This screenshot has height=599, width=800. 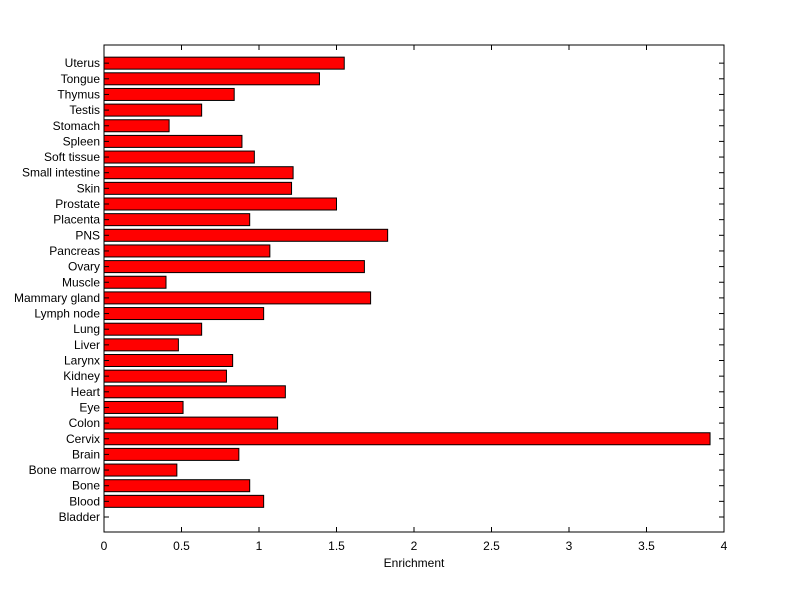 I want to click on y-tick-label: Pancreas, so click(x=74, y=251).